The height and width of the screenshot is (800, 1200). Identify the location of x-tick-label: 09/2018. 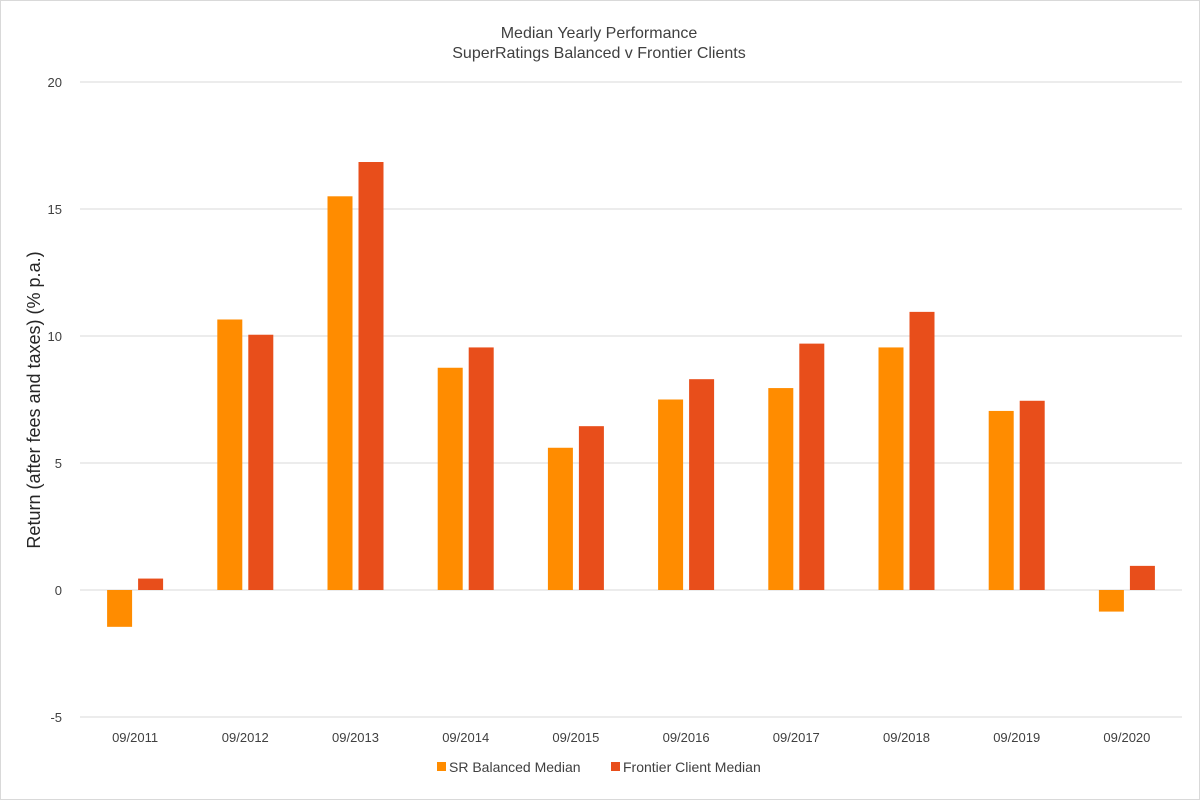
(906, 737).